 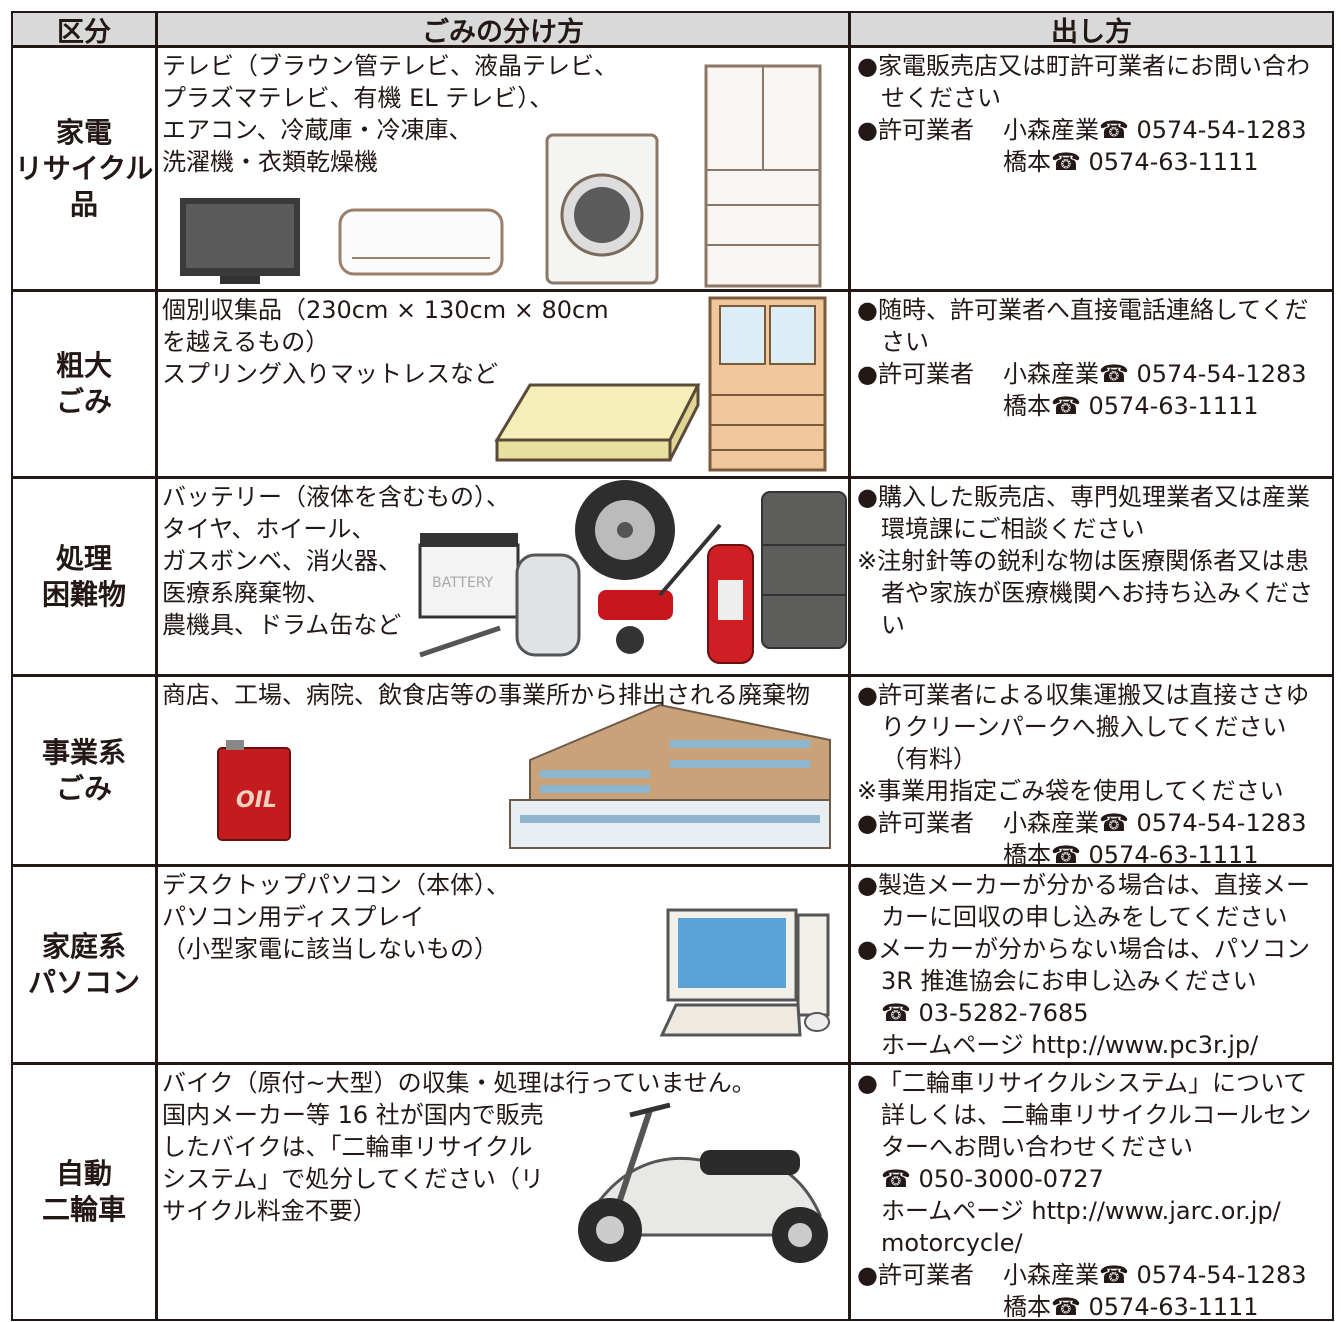 I want to click on category-cell: 粗大 ごみ, so click(x=84, y=384).